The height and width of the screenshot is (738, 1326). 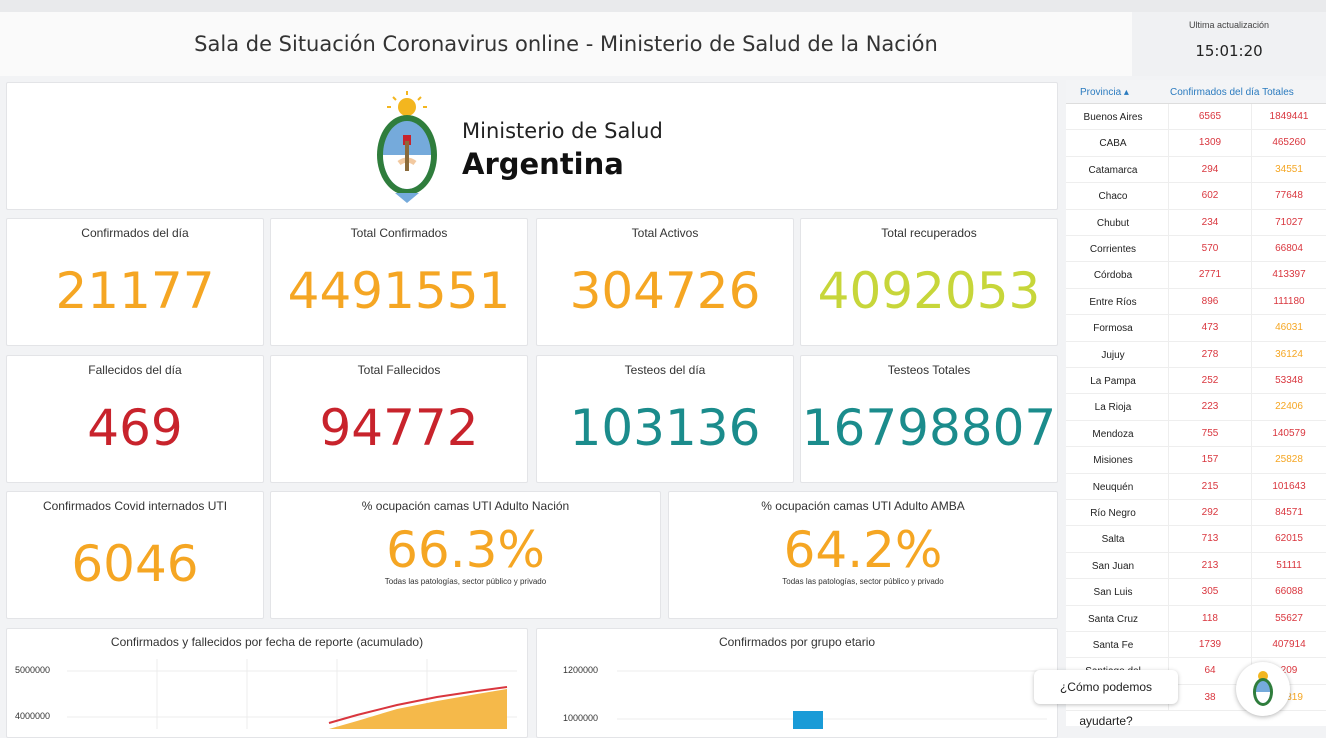 I want to click on table-row: Formosa 473 46031, so click(x=1196, y=328).